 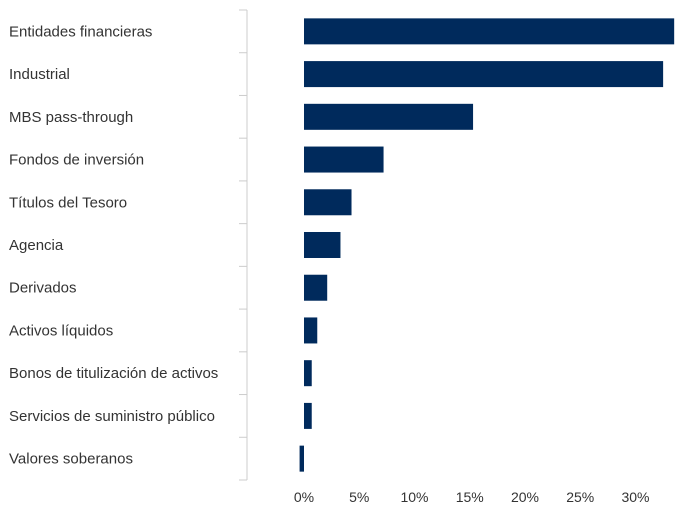 I want to click on x-tick-label: 5%, so click(x=359, y=497).